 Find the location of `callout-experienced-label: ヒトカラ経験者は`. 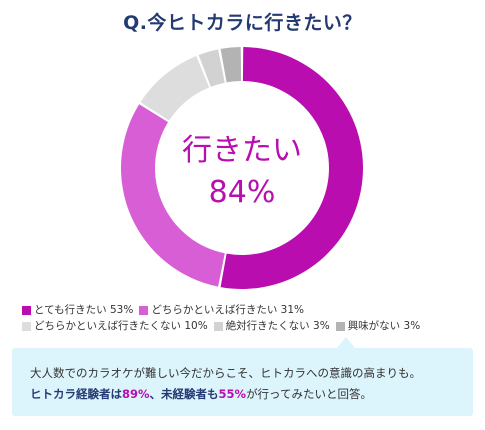

callout-experienced-label: ヒトカラ経験者は is located at coordinates (76, 394).